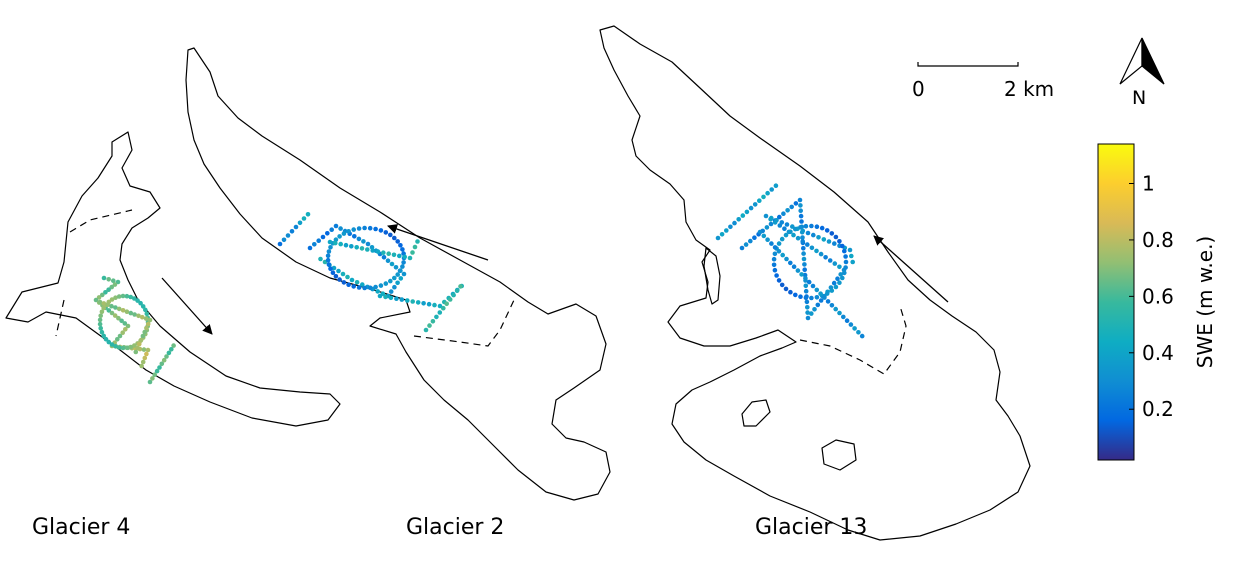  What do you see at coordinates (1158, 296) in the screenshot?
I see `colorbar-tick-label: 0.6` at bounding box center [1158, 296].